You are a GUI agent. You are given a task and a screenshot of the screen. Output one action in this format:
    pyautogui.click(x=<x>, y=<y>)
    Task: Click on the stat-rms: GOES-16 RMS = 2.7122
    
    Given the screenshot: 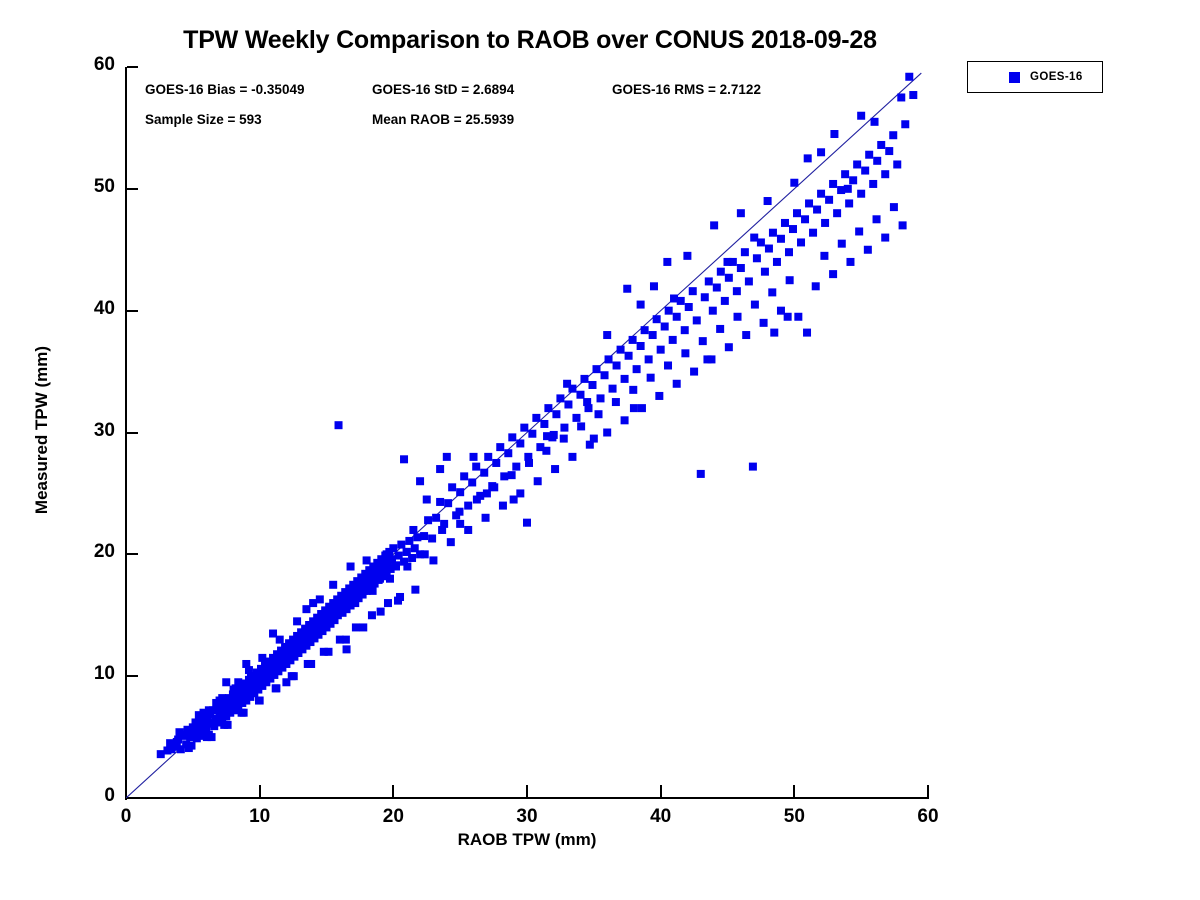 What is the action you would take?
    pyautogui.click(x=686, y=89)
    